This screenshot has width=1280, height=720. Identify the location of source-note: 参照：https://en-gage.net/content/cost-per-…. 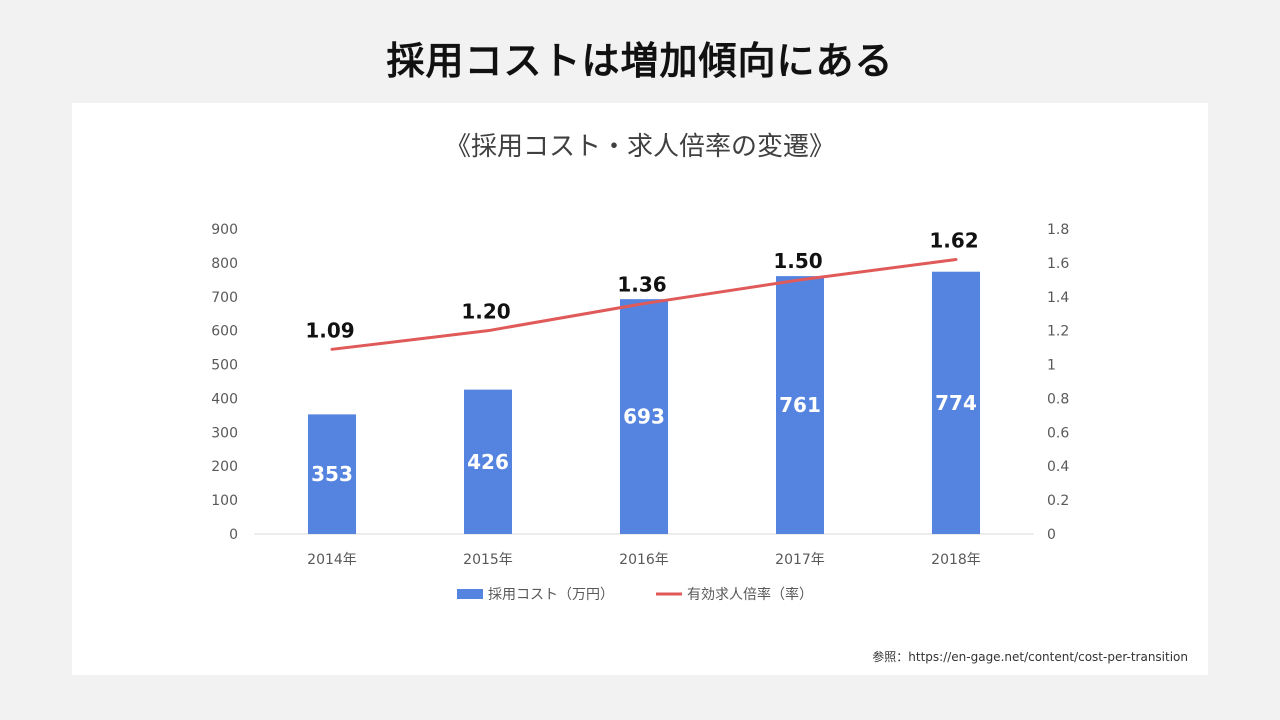
(1030, 657).